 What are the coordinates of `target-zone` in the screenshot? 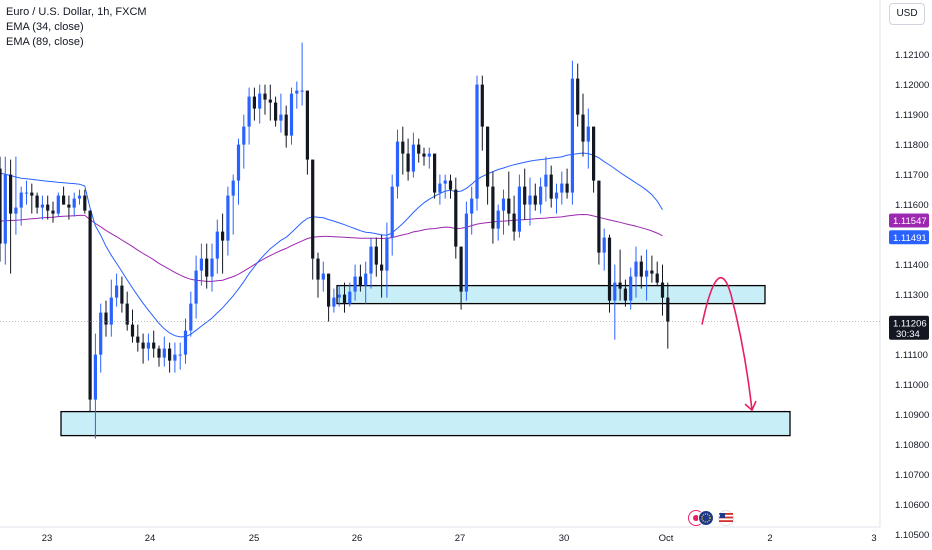 It's located at (425, 423).